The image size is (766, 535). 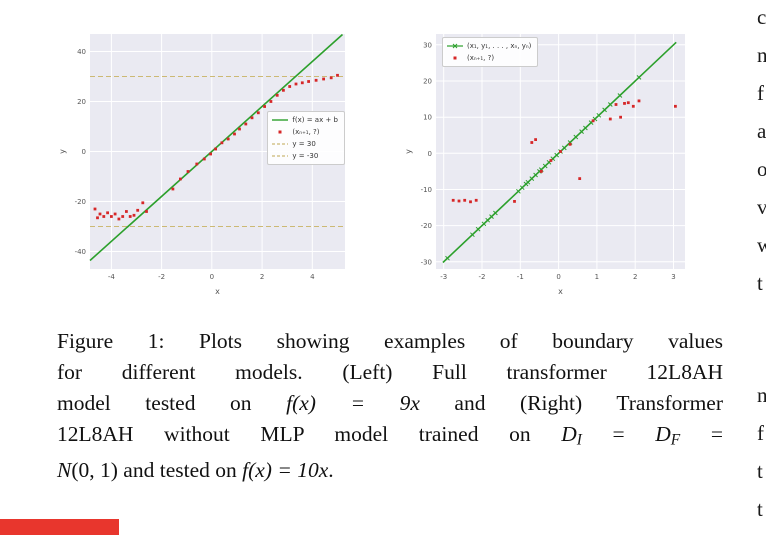 I want to click on legend: f(x) = ax + b (xₙ₊₁, ?) y = 30 y = -30, so click(x=306, y=138).